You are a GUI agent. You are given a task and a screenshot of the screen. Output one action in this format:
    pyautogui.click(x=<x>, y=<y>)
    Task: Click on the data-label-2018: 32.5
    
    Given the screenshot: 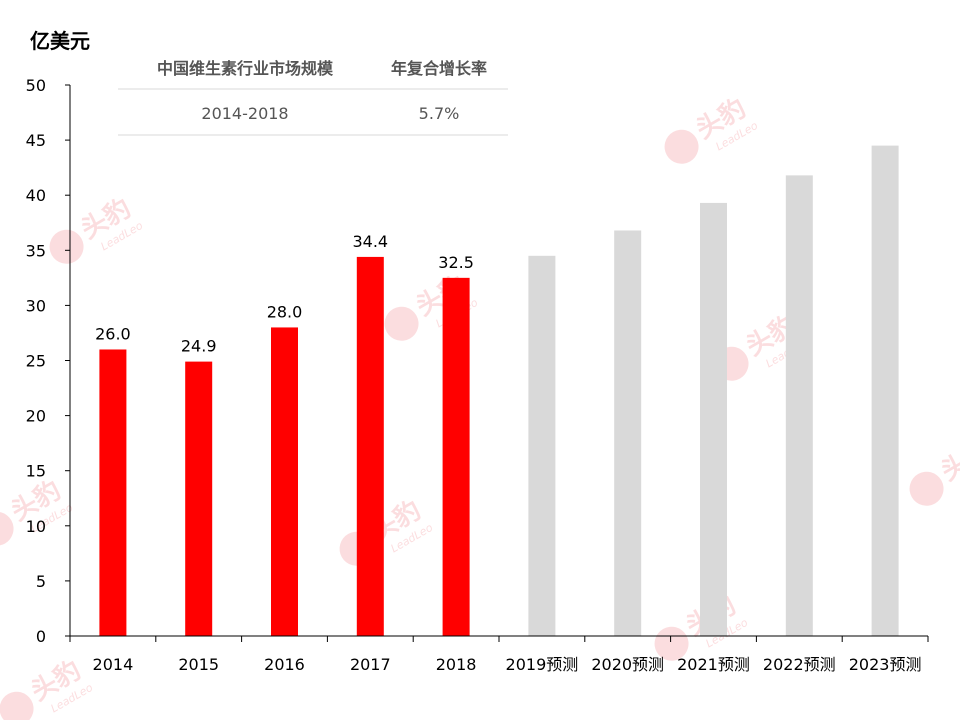 What is the action you would take?
    pyautogui.click(x=456, y=262)
    